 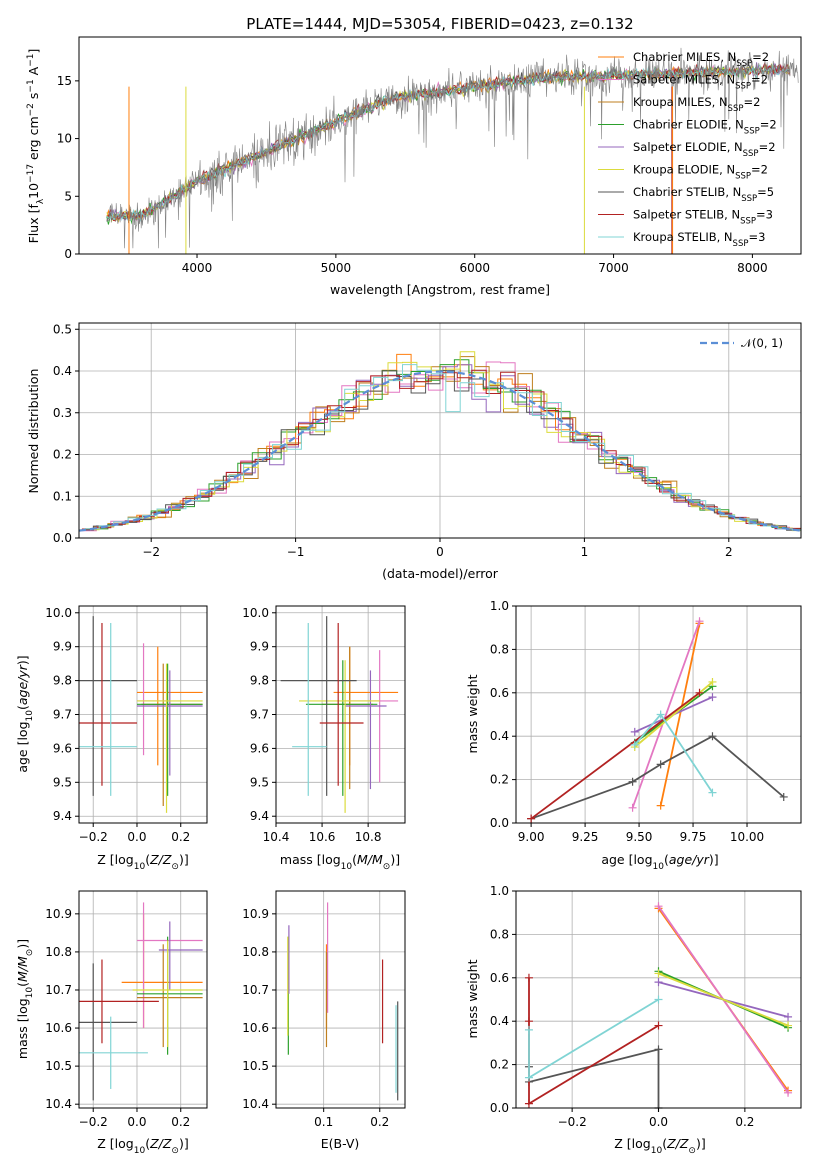 I want to click on zage-xlabel: Z [log10(Z/Z⊙)], so click(x=142, y=862).